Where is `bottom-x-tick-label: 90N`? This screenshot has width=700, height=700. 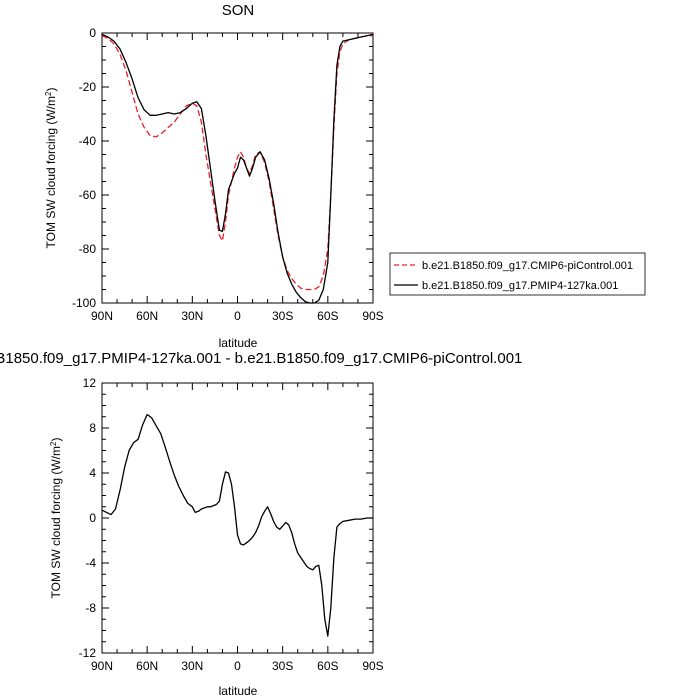 bottom-x-tick-label: 90N is located at coordinates (102, 666).